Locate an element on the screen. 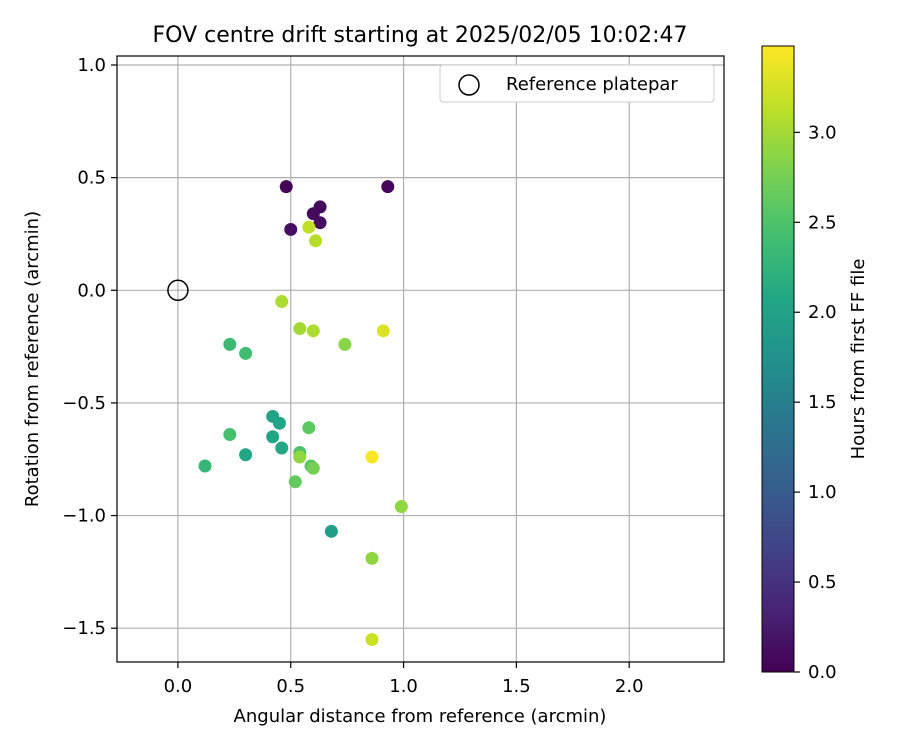 The height and width of the screenshot is (750, 900). colorbar-tick-label: 1.0 is located at coordinates (822, 492).